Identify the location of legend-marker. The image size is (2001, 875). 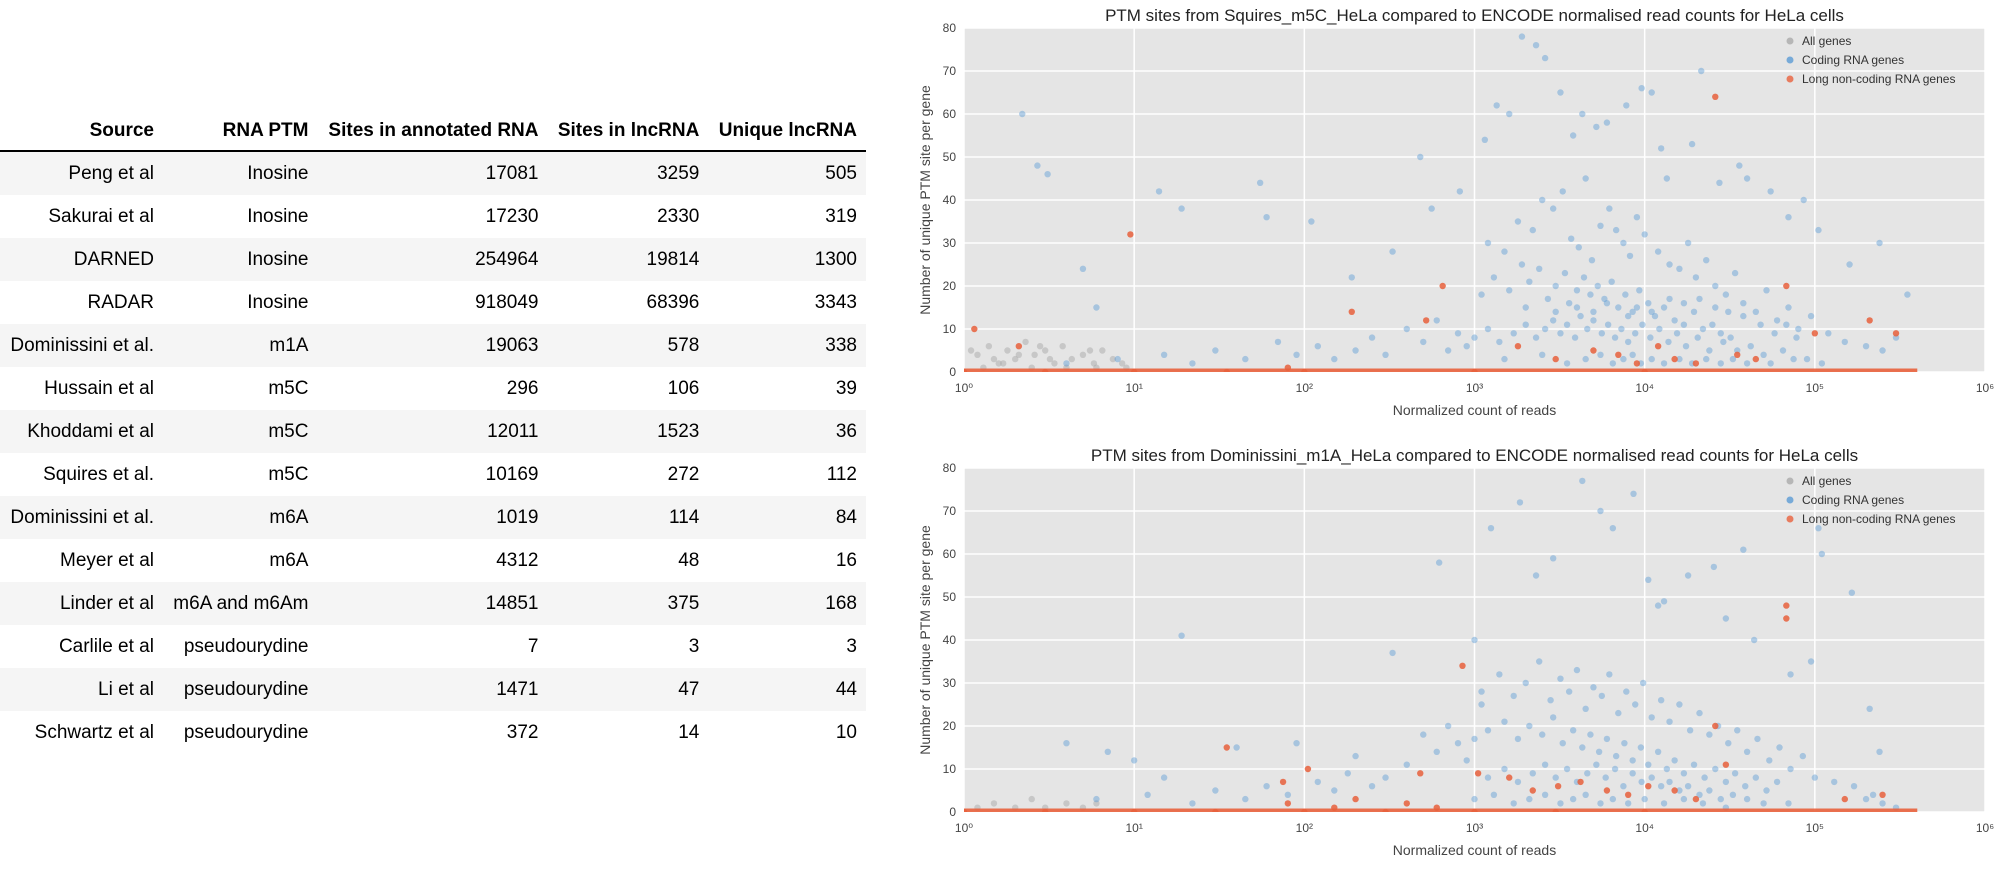
(1790, 519).